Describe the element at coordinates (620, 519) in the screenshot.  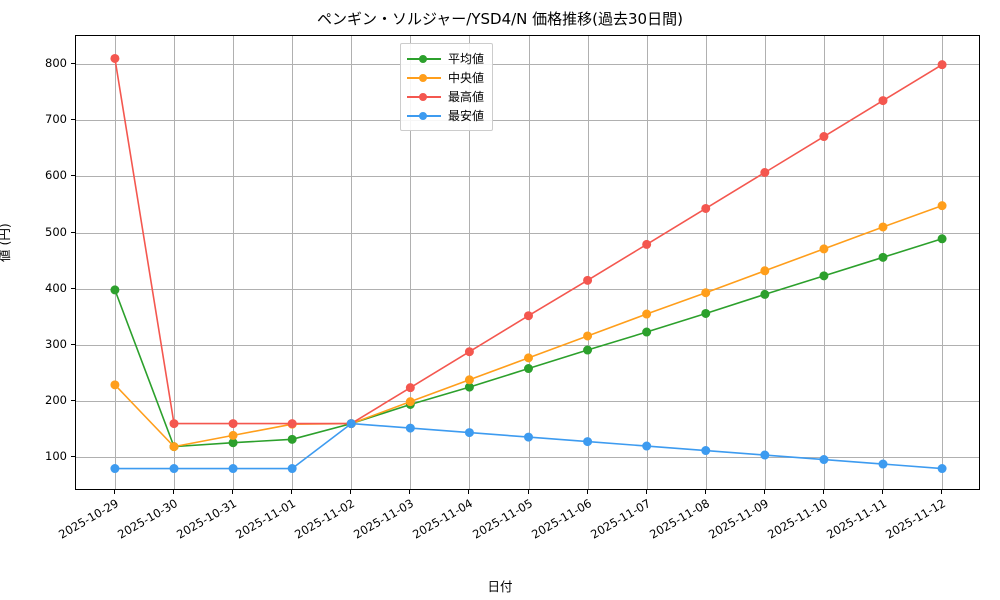
I see `x-tick-label: 2025-11-07` at that location.